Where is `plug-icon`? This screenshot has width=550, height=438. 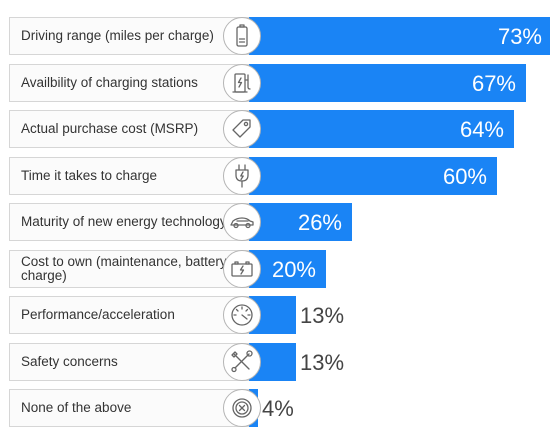
plug-icon is located at coordinates (242, 175).